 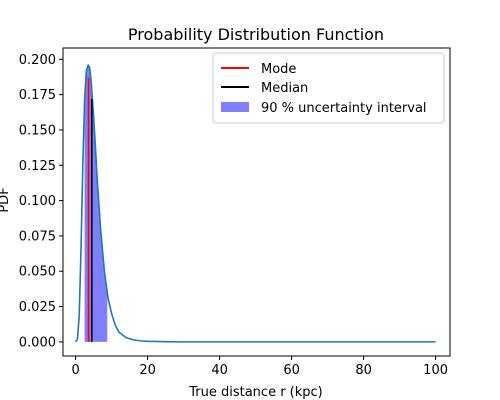 I want to click on y-tick-label: 0.200, so click(x=37, y=60).